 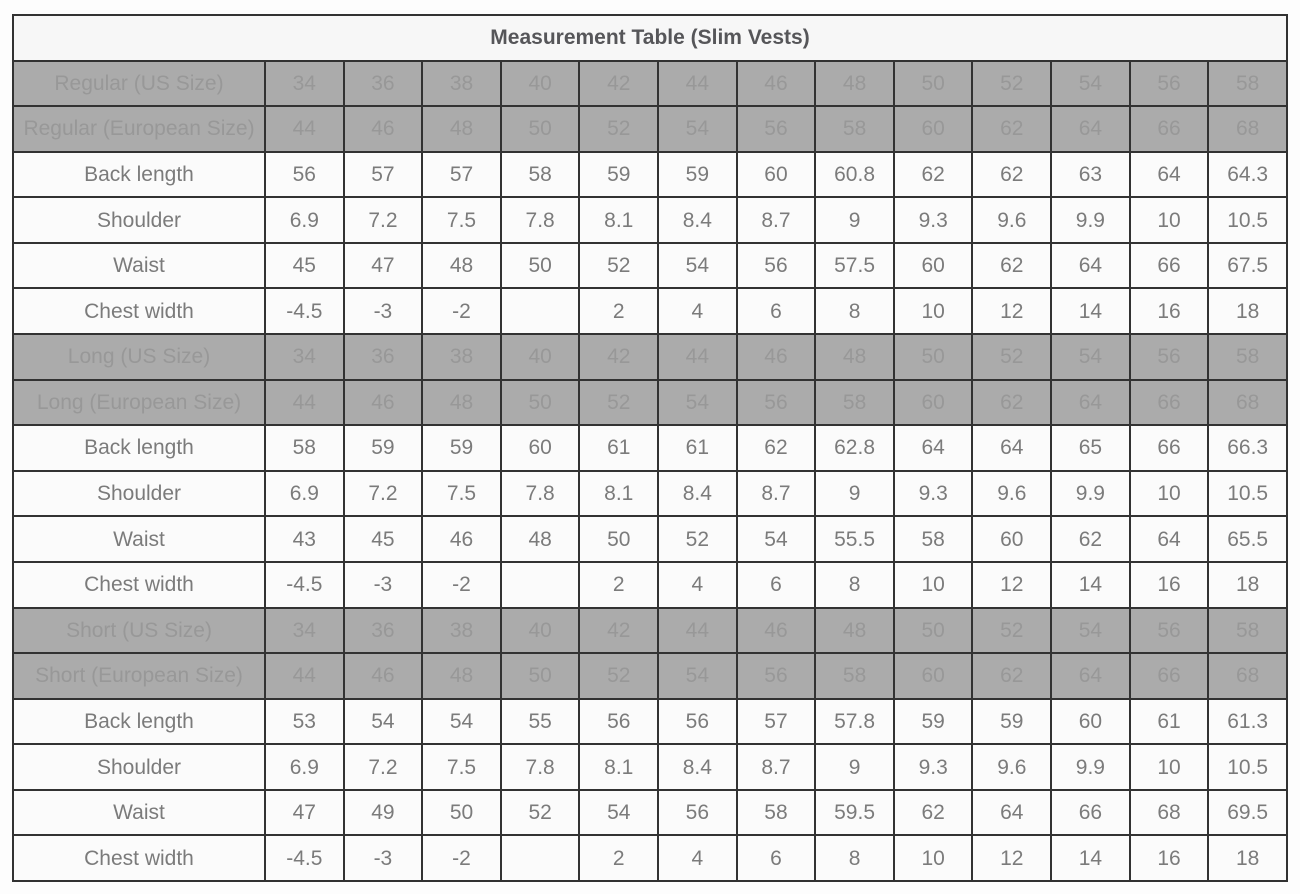 What do you see at coordinates (540, 721) in the screenshot?
I see `value-cell: 55` at bounding box center [540, 721].